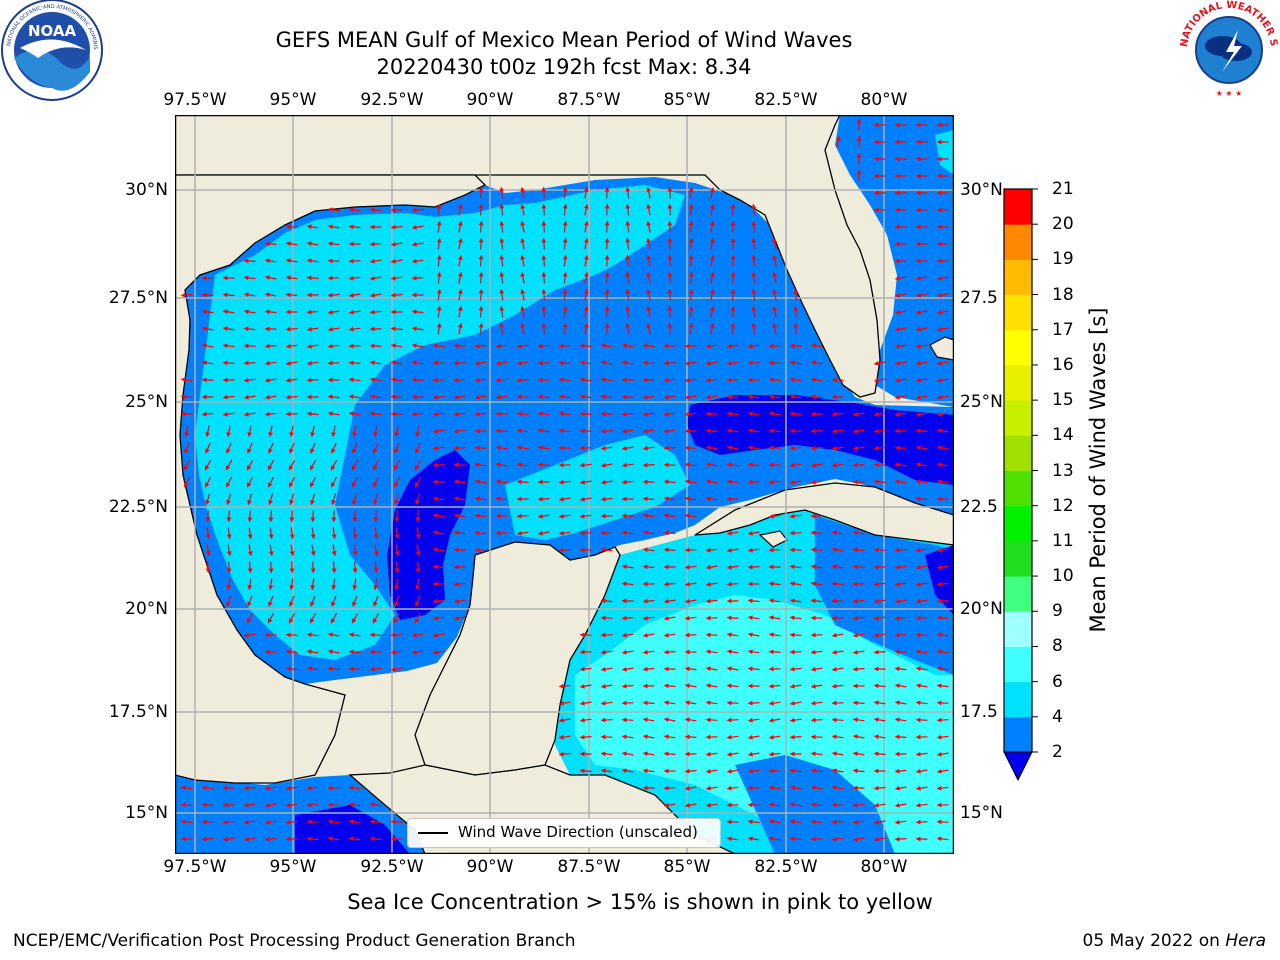 The height and width of the screenshot is (960, 1280). Describe the element at coordinates (894, 261) in the screenshot. I see `atlantic-water` at that location.